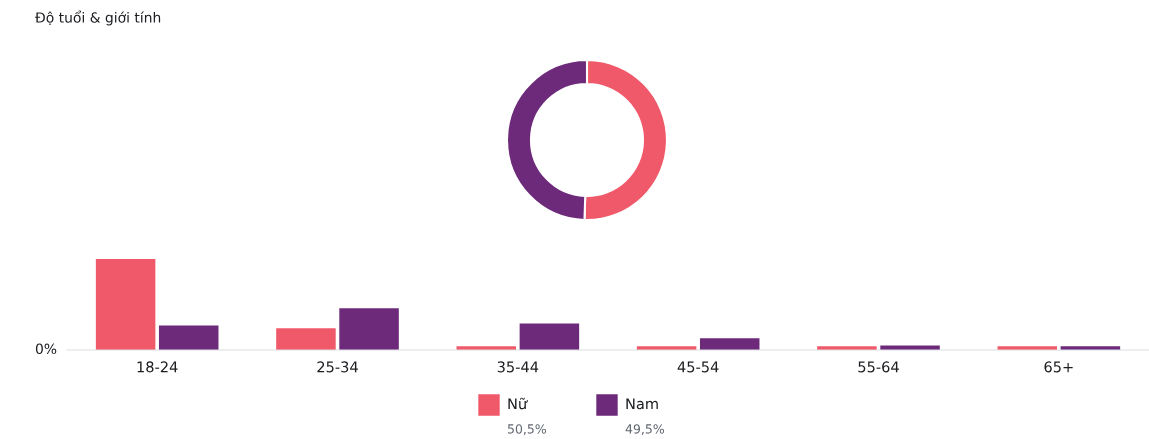 This screenshot has width=1149, height=439. What do you see at coordinates (642, 404) in the screenshot?
I see `legend-label: Nam` at bounding box center [642, 404].